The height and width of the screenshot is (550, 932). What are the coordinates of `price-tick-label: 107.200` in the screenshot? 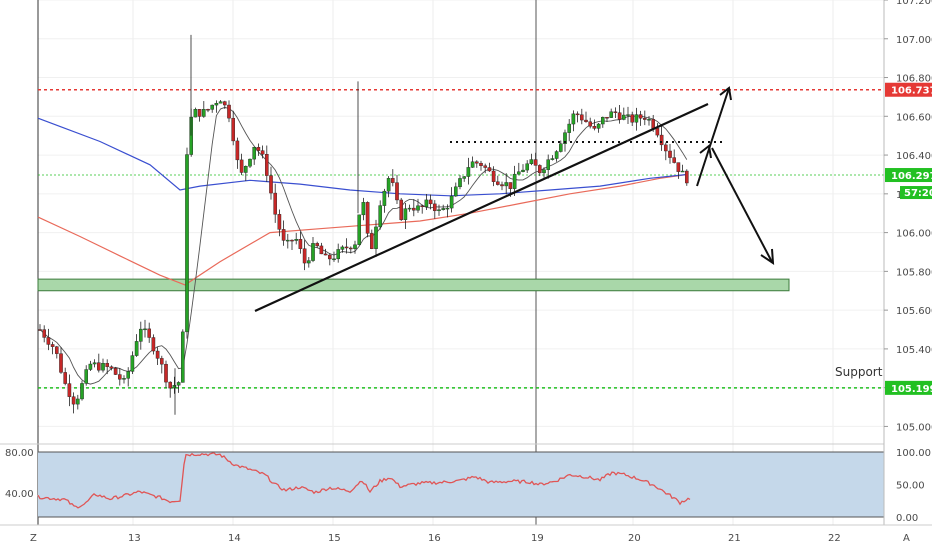 It's located at (914, 3).